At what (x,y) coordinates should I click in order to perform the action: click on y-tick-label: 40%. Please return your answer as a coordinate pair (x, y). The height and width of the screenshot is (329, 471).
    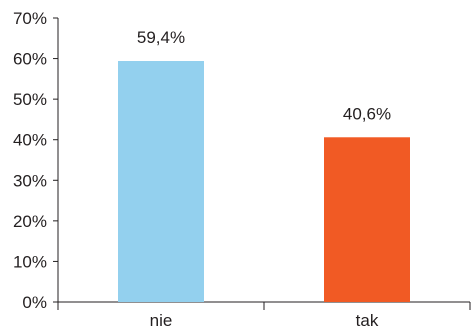
    Looking at the image, I should click on (30, 140).